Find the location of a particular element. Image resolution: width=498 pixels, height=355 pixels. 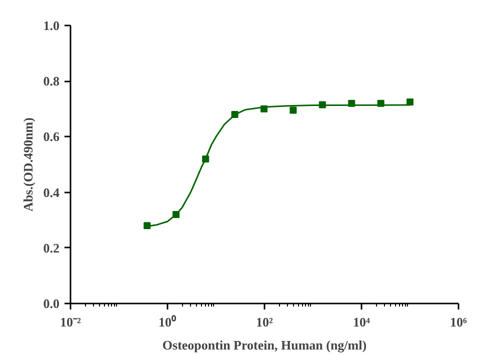

y-tick-label: 0.2 is located at coordinates (51, 248).